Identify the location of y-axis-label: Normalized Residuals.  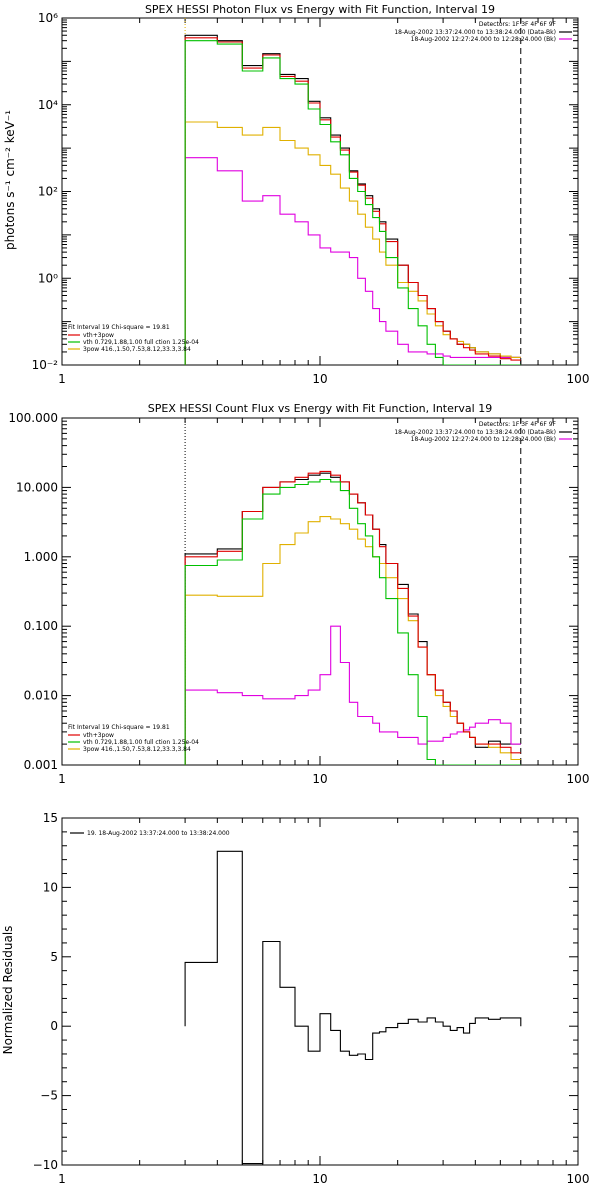
(8, 990).